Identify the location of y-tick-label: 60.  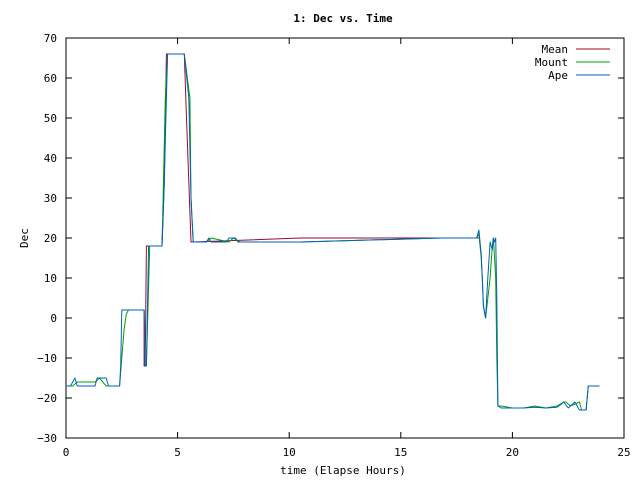
(50, 78).